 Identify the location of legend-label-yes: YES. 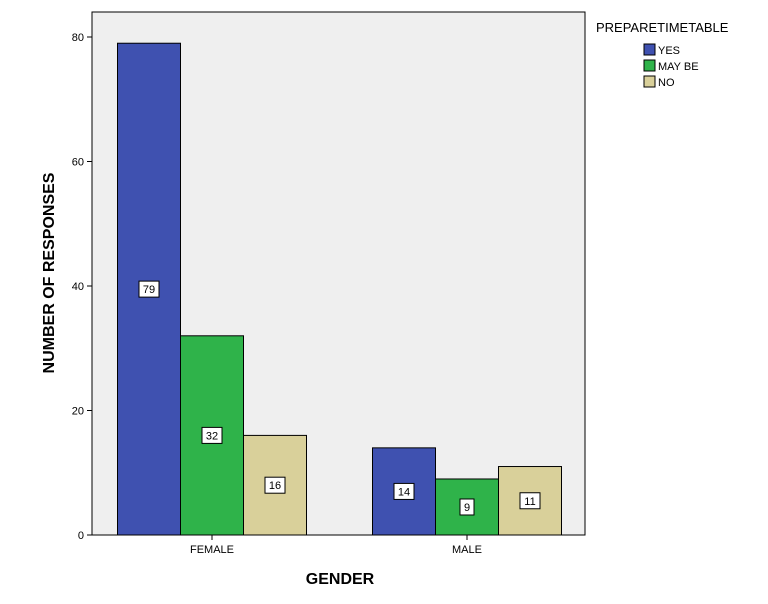
(669, 51).